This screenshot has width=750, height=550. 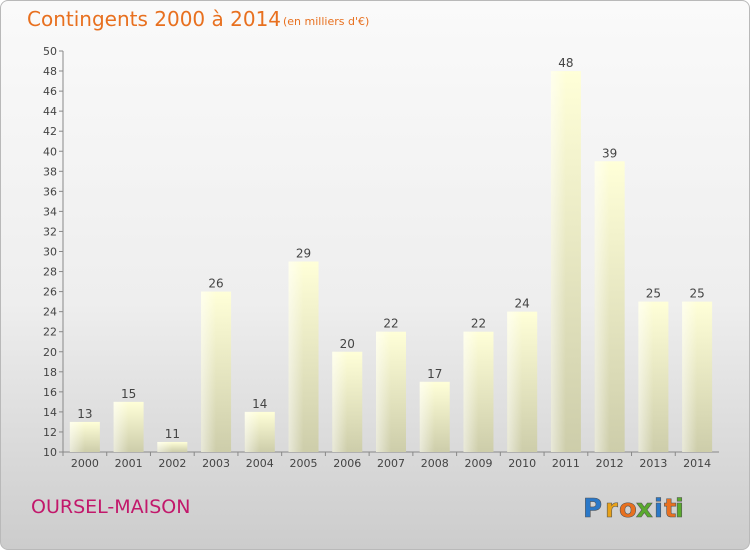 I want to click on logo-letter: o, so click(x=628, y=509).